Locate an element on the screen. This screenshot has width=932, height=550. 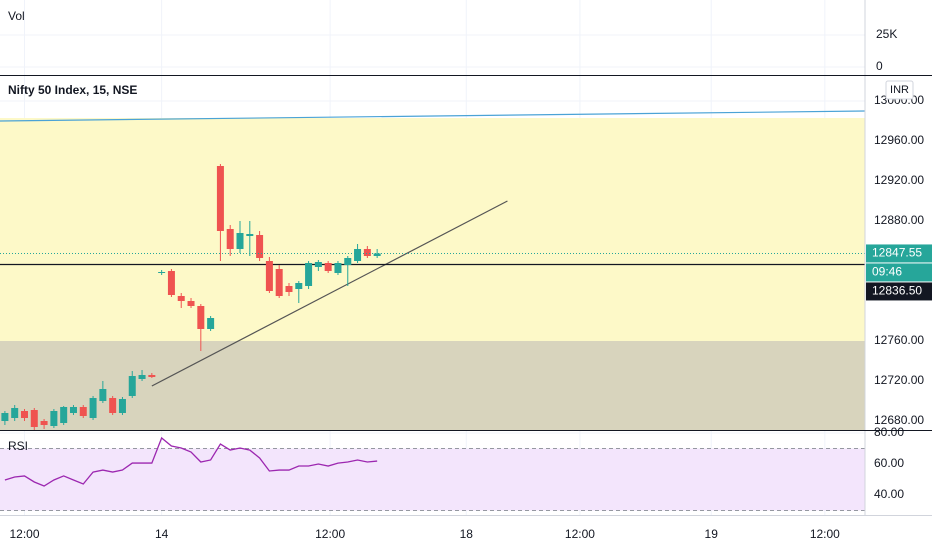
y-tick-label: 12760.00 is located at coordinates (899, 340).